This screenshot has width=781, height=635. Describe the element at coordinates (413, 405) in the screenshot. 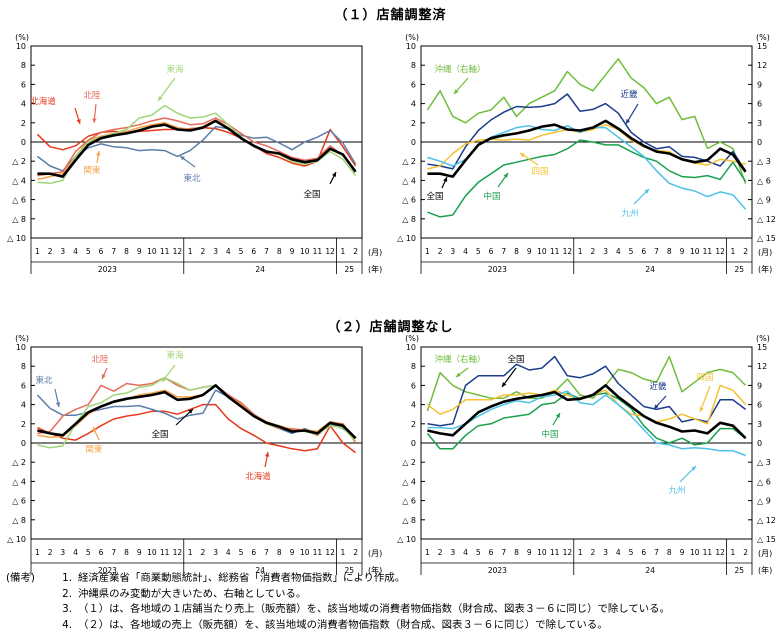

I see `y-tick-label: 4` at that location.